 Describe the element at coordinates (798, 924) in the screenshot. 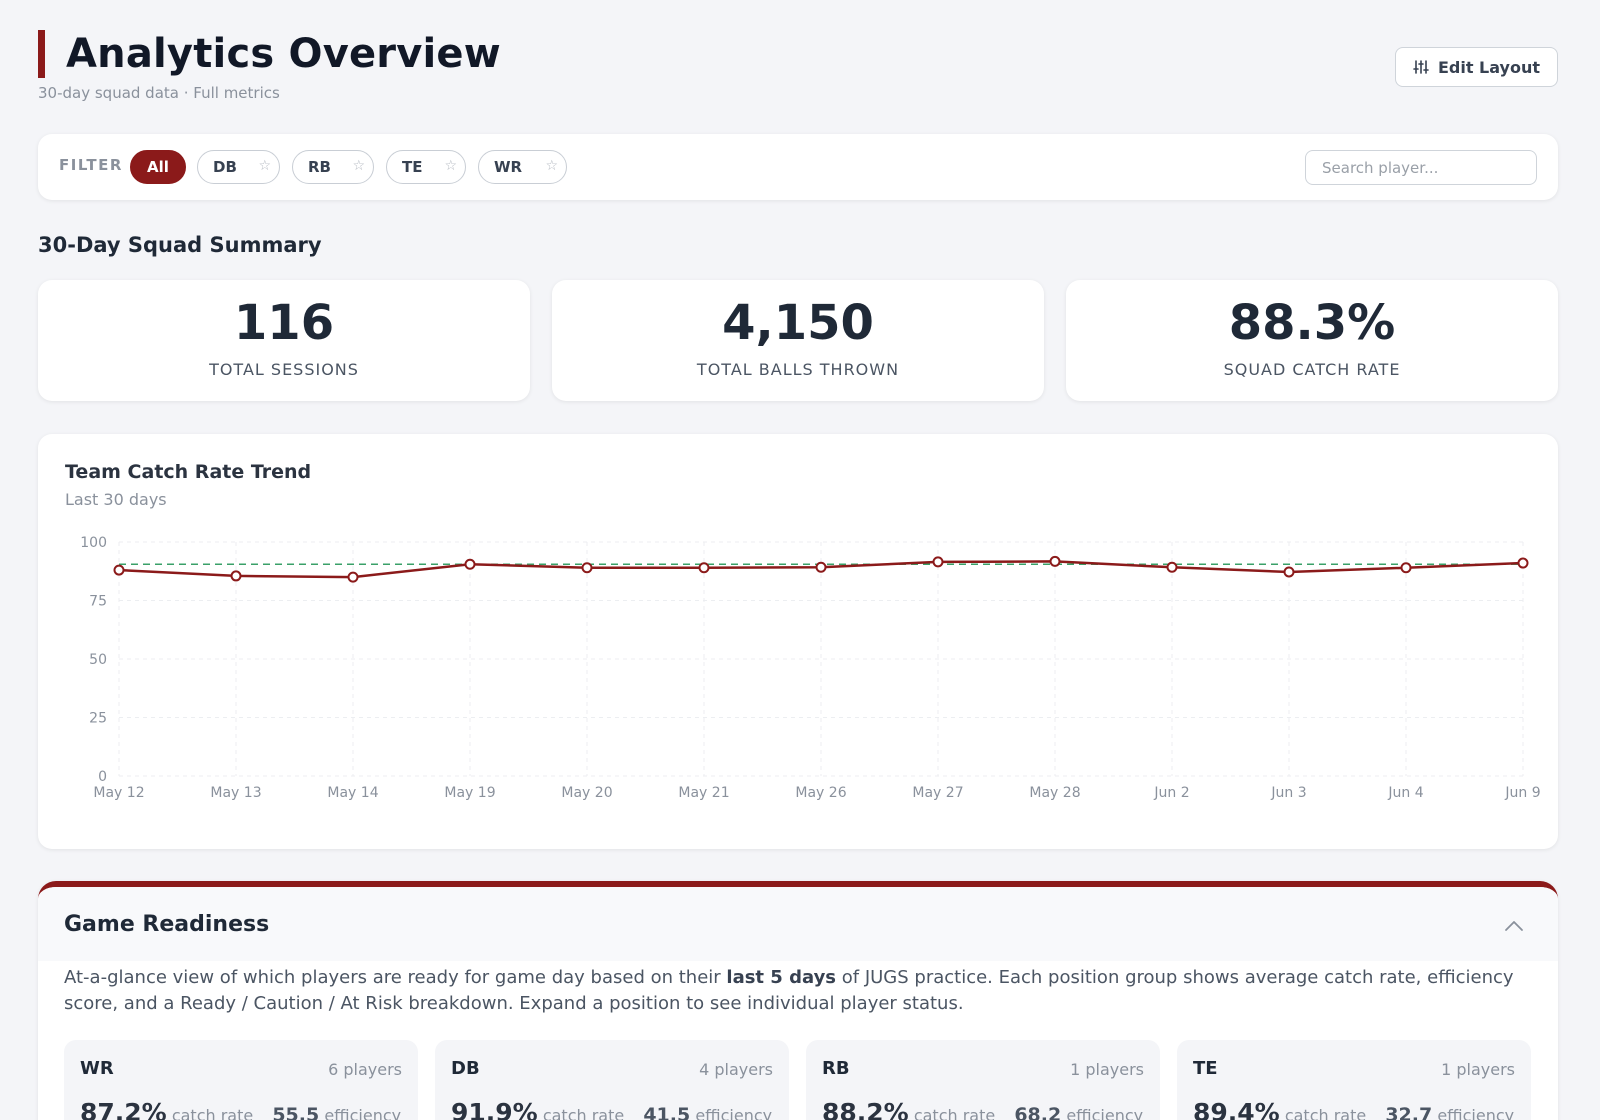

I see `readiness-header: Game Readiness` at that location.